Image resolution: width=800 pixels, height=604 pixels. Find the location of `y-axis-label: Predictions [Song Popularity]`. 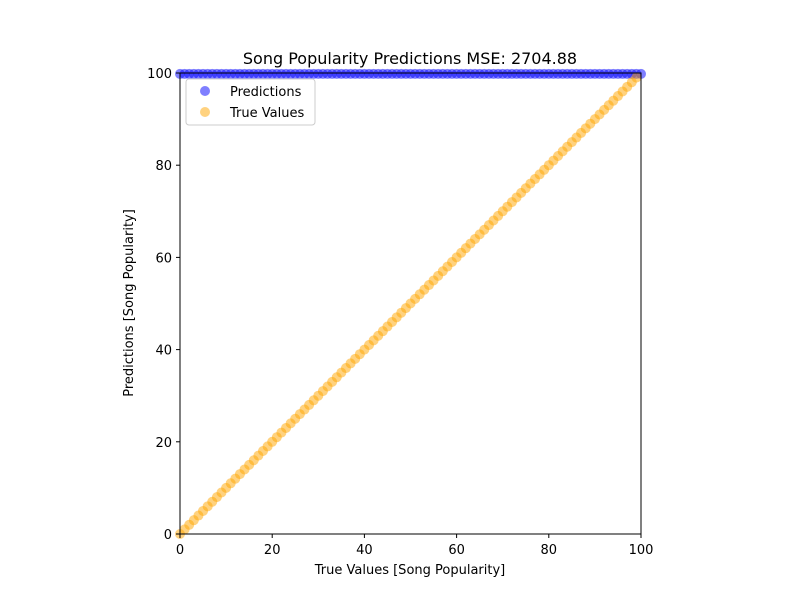

y-axis-label: Predictions [Song Popularity] is located at coordinates (129, 303).